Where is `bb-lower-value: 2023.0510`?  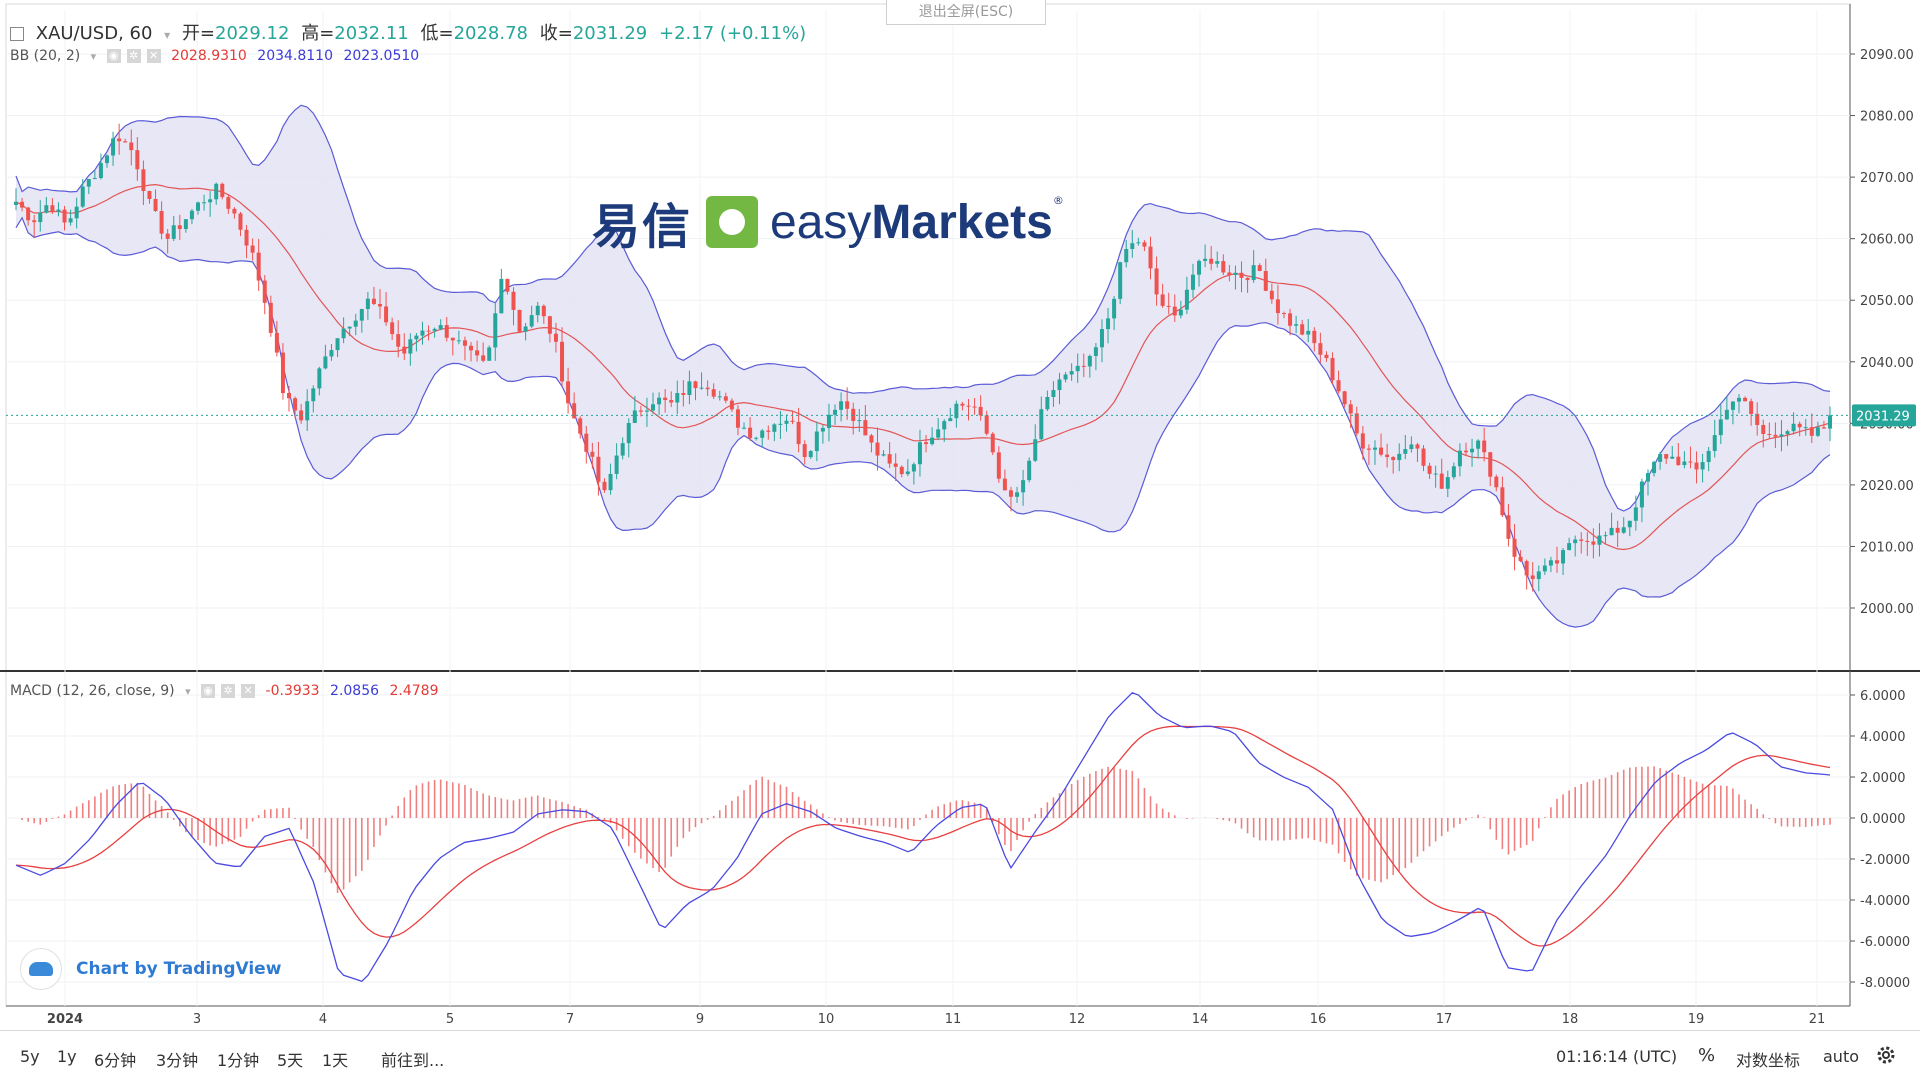 bb-lower-value: 2023.0510 is located at coordinates (381, 56).